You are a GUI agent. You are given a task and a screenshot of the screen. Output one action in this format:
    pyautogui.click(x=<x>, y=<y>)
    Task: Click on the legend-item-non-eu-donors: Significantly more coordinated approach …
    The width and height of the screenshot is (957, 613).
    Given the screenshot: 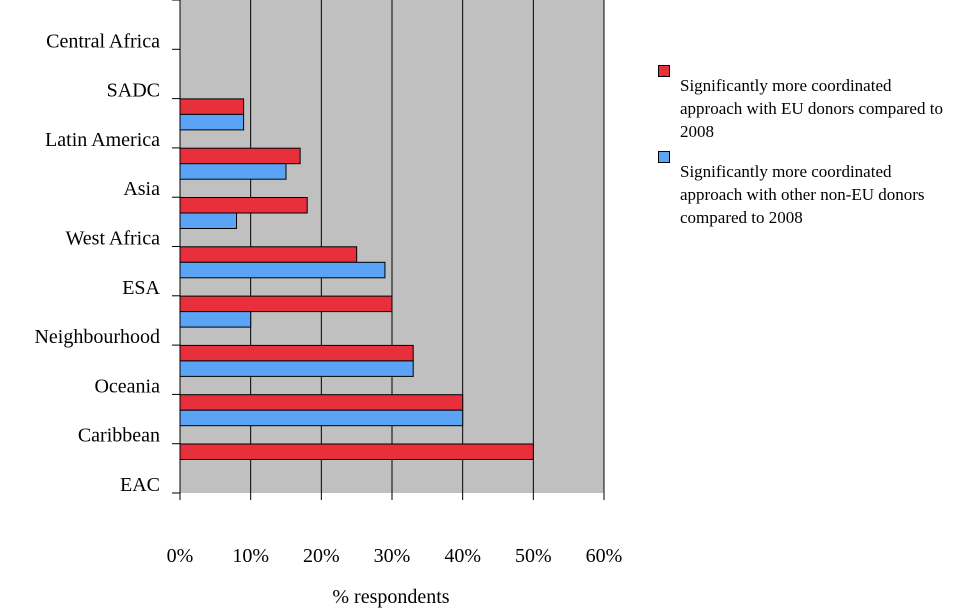 What is the action you would take?
    pyautogui.click(x=806, y=188)
    